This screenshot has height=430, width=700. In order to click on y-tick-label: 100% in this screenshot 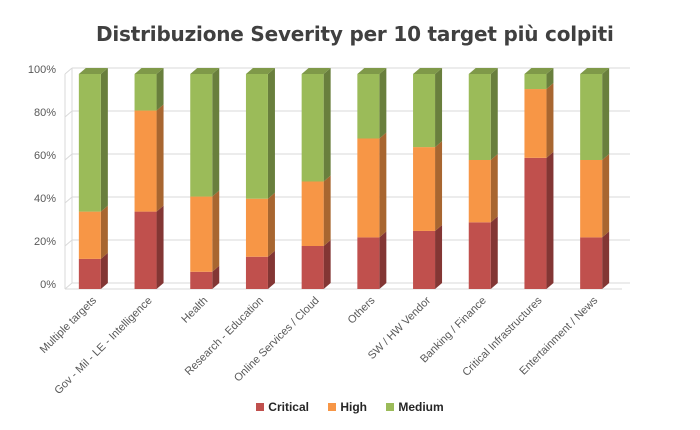, I will do `click(42, 70)`.